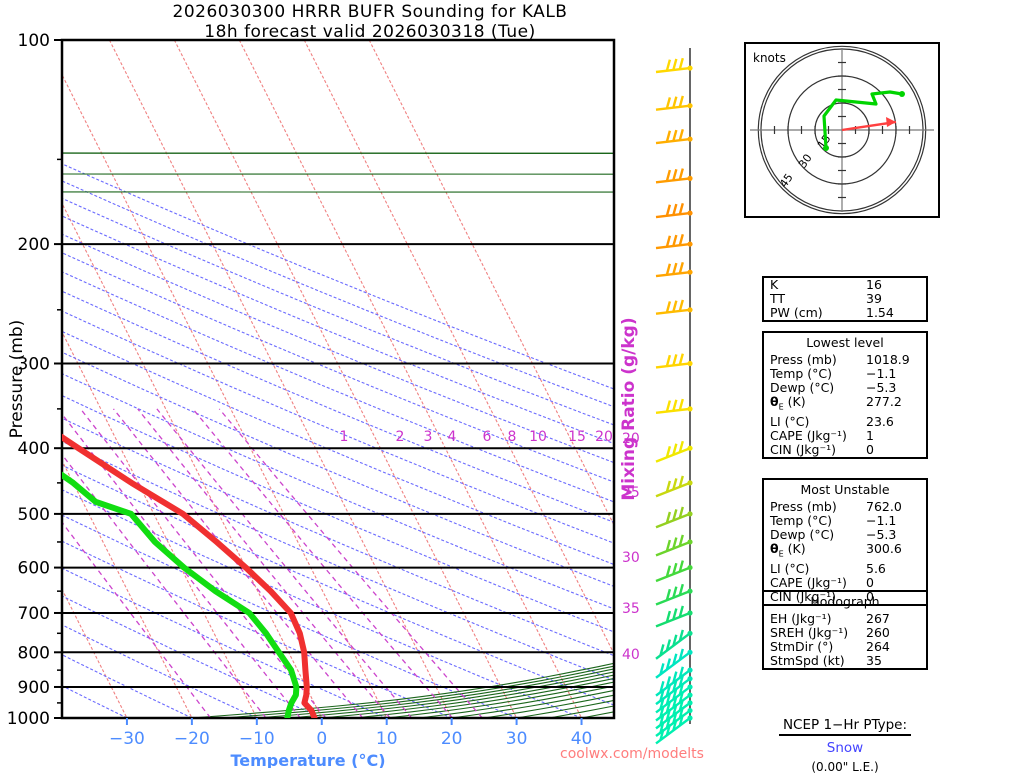 The height and width of the screenshot is (774, 1024). Describe the element at coordinates (631, 493) in the screenshot. I see `height-label: 25` at that location.